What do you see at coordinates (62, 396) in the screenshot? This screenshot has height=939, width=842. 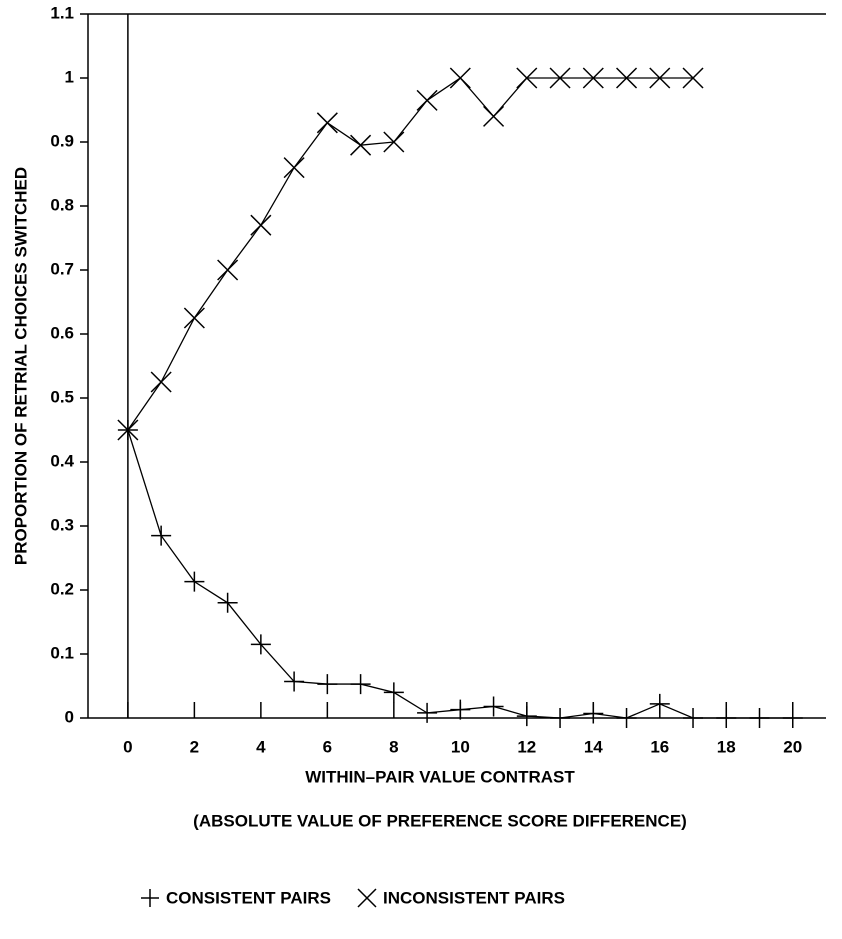 I see `y-tick-label: 0.5` at bounding box center [62, 396].